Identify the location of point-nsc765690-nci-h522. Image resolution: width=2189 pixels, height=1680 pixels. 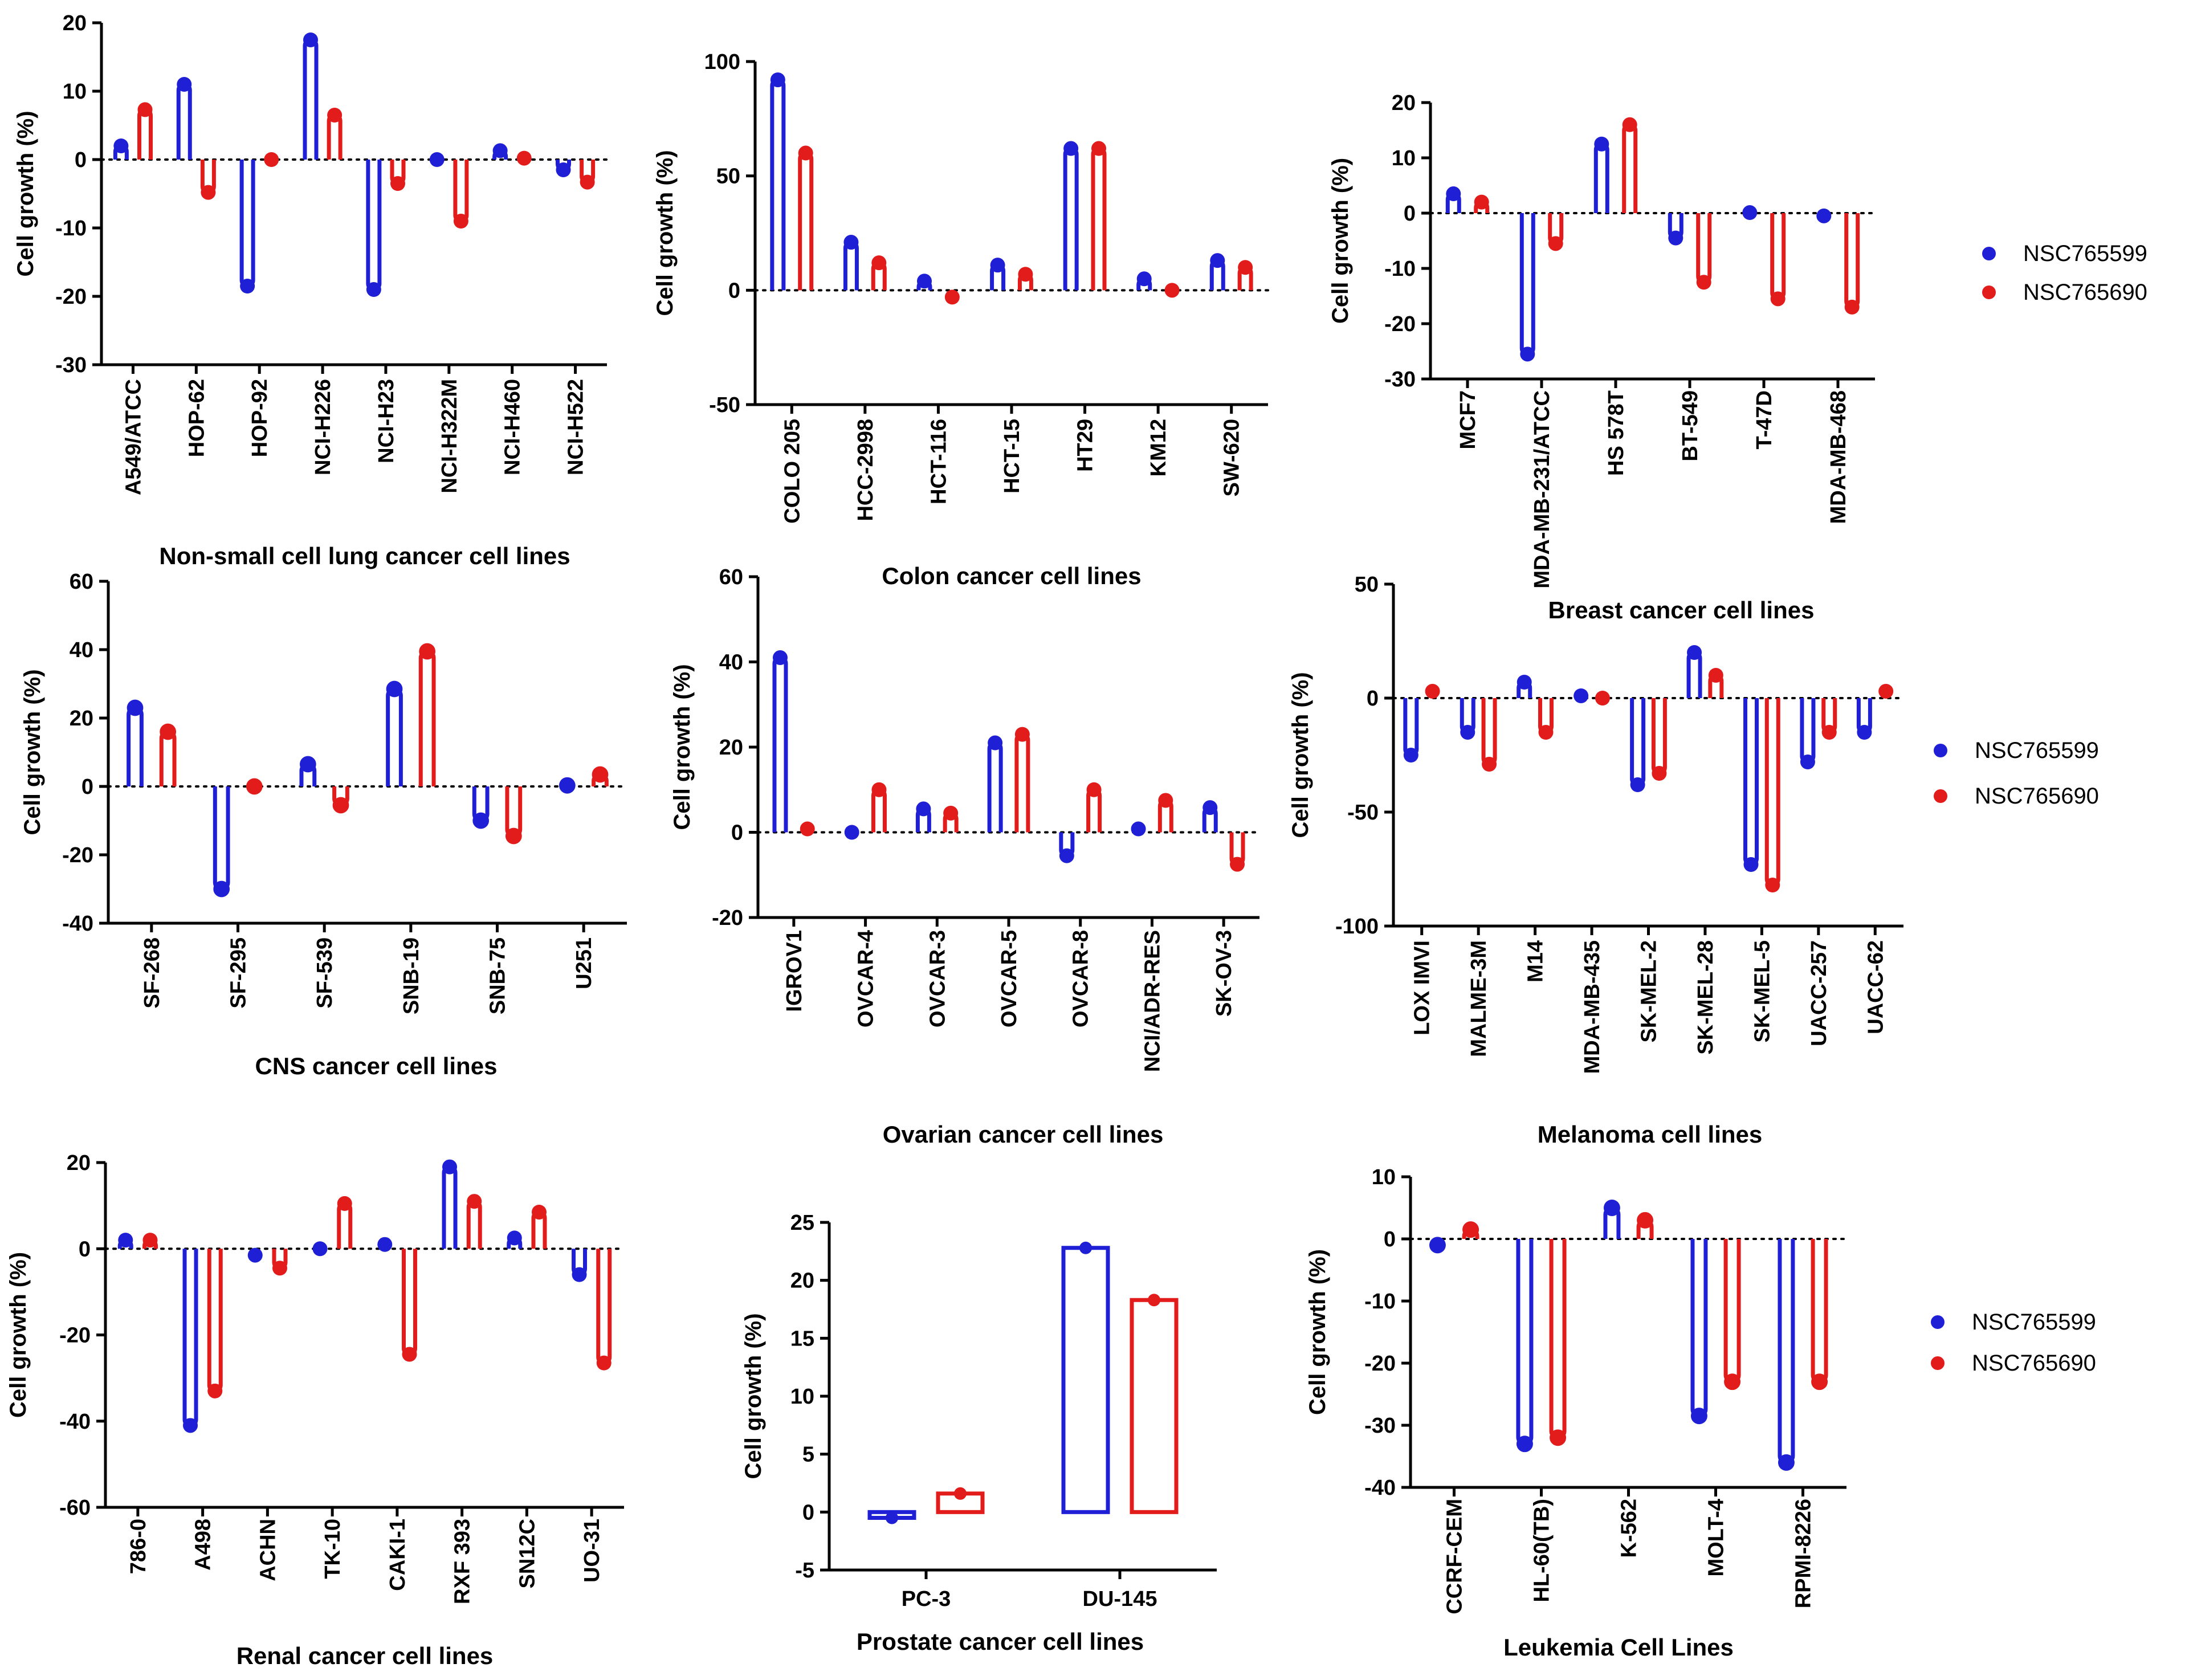
(588, 182).